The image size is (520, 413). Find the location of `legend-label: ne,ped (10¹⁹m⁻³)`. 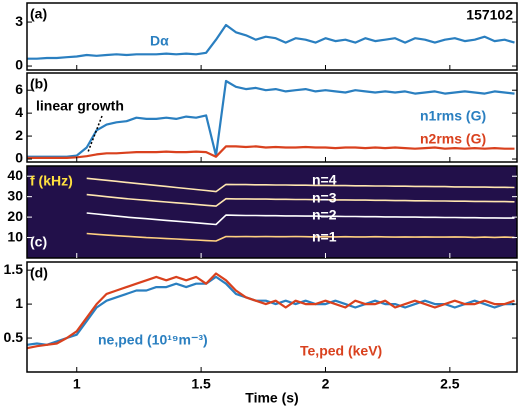

legend-label: ne,ped (10¹⁹m⁻³) is located at coordinates (153, 340).